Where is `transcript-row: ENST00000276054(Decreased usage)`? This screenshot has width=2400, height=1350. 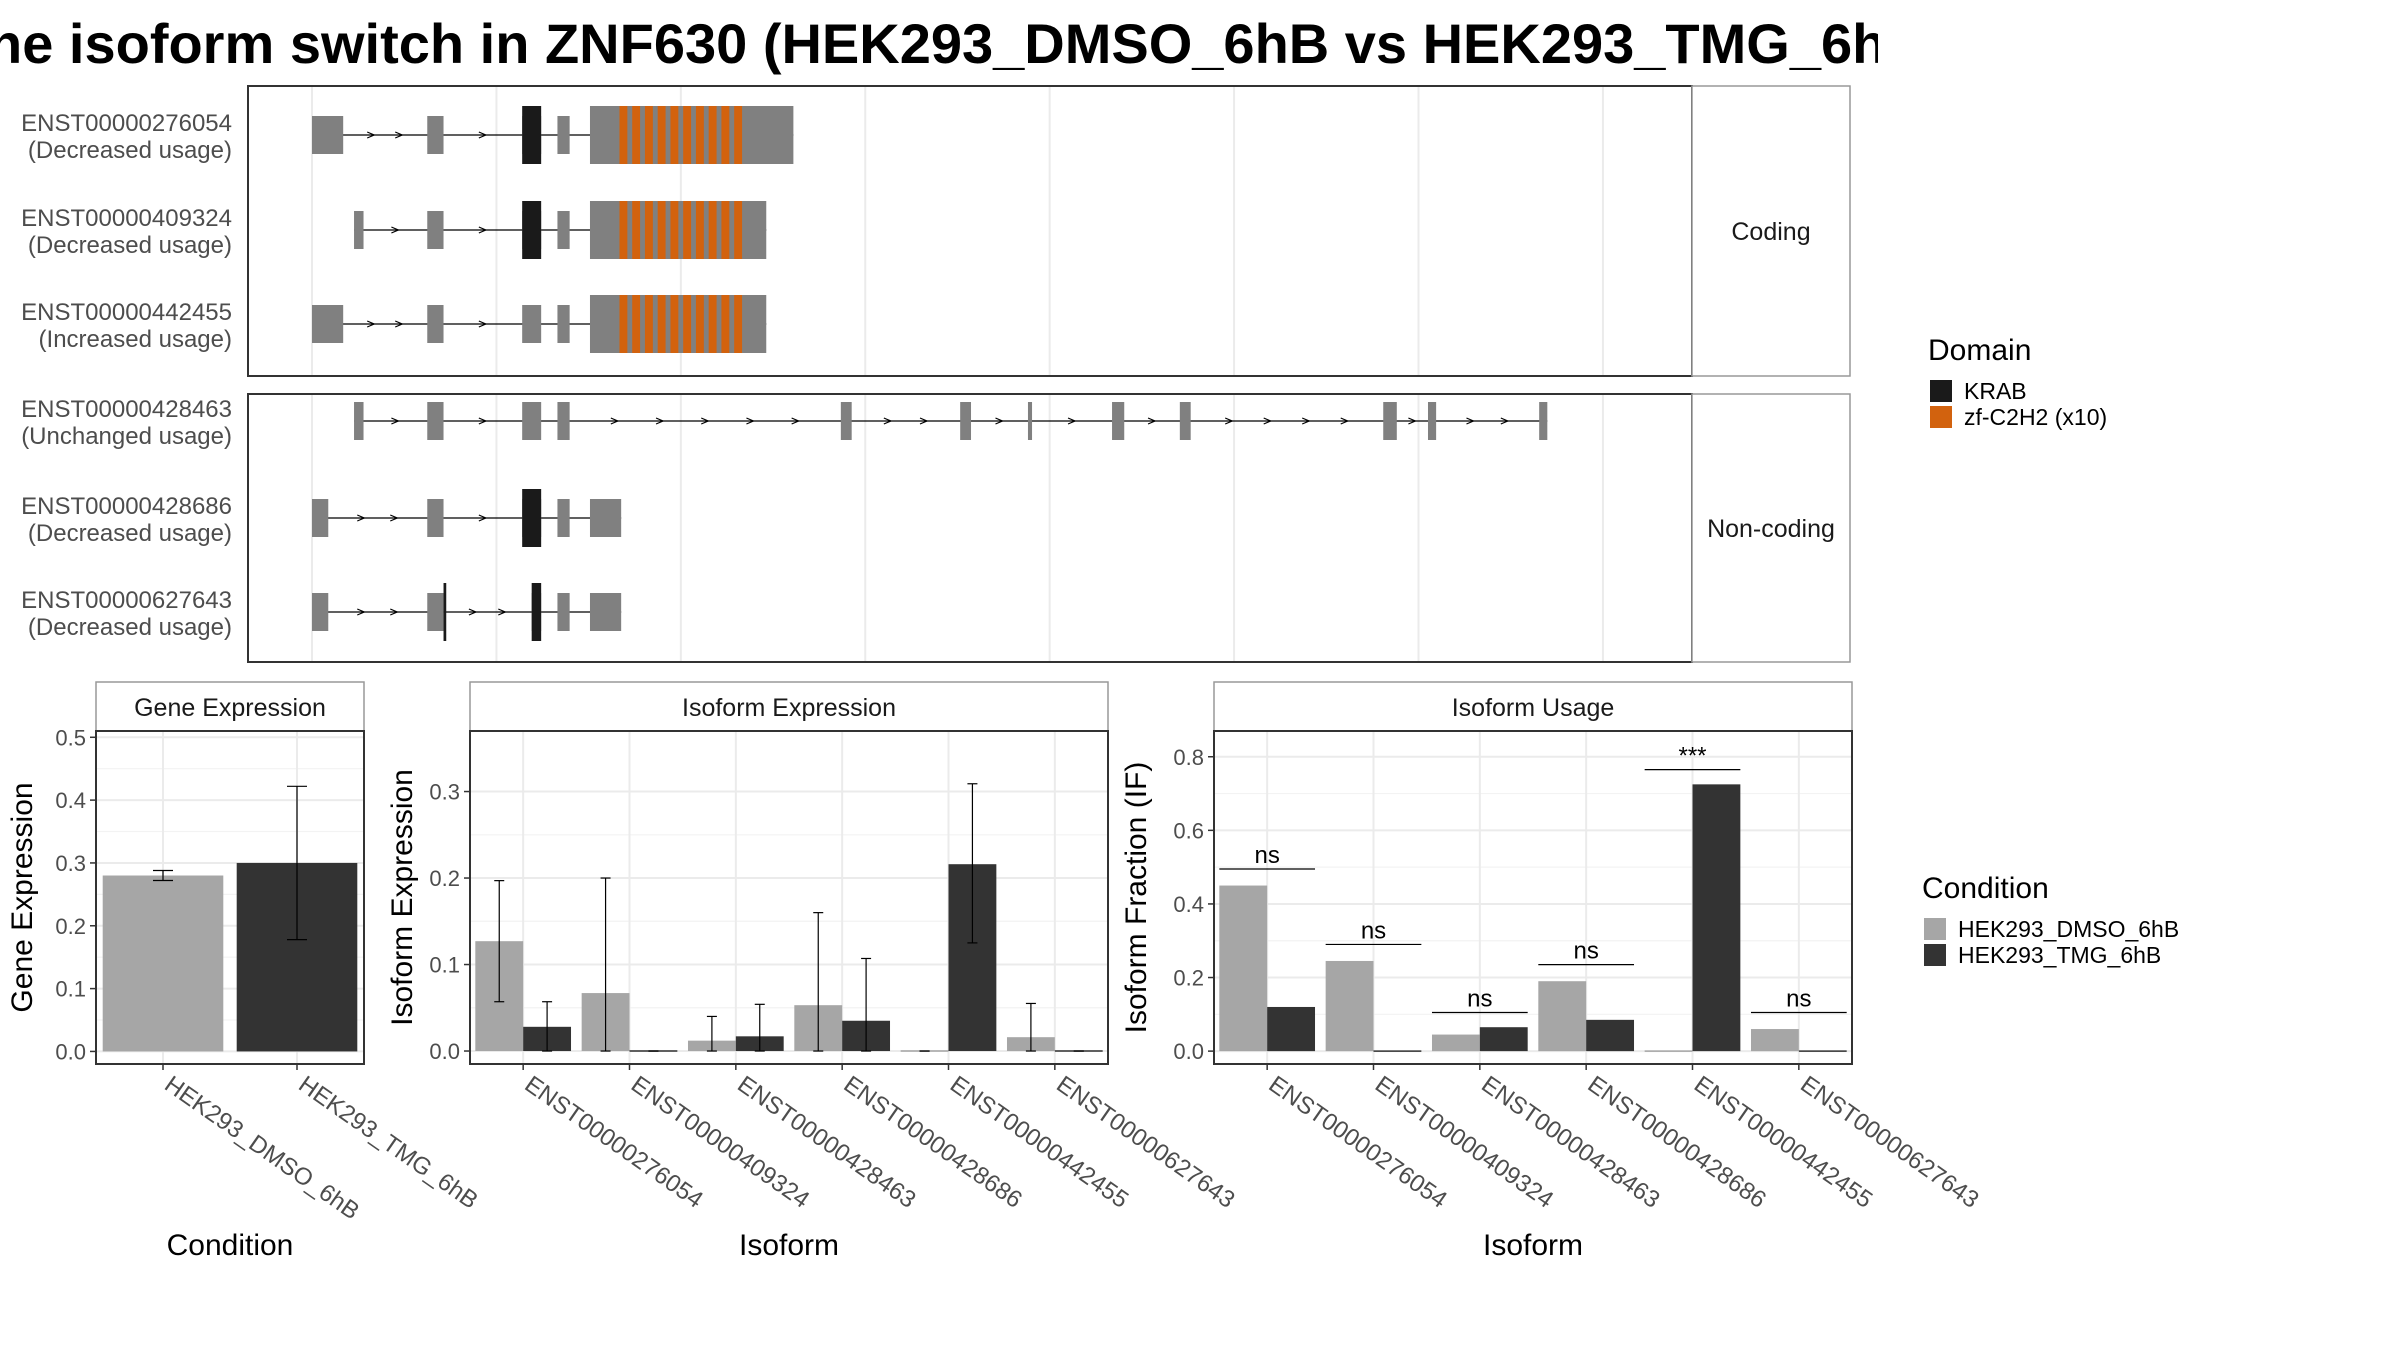
transcript-row: ENST00000276054(Decreased usage) is located at coordinates (407, 135).